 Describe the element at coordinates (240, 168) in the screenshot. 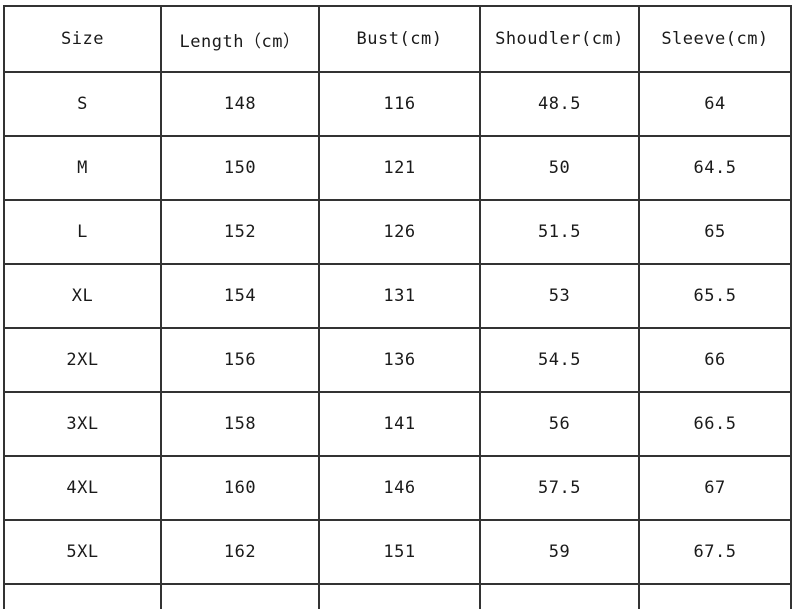

I see `cell-length: 150` at that location.